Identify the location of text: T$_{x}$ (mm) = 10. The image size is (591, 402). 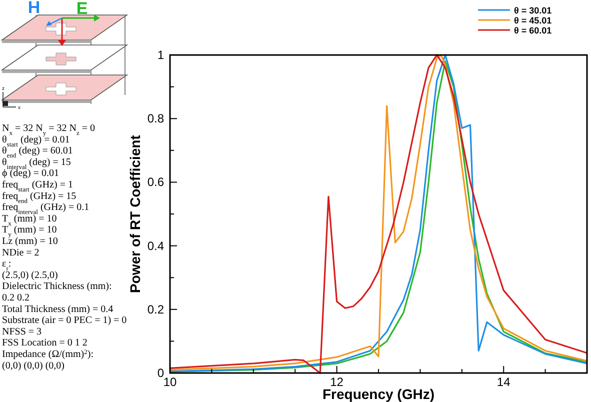
(29, 220).